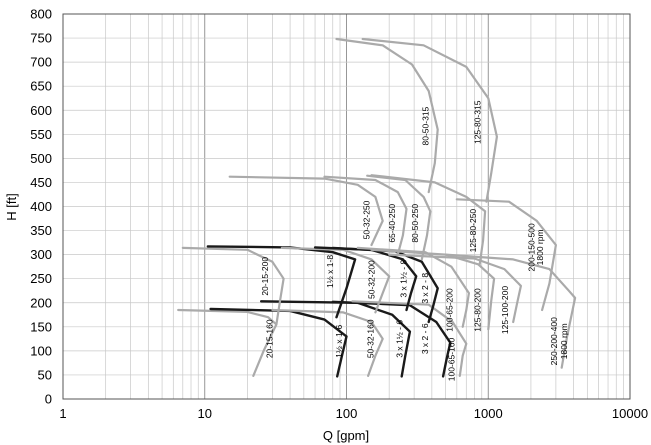  I want to click on curve-label: 250-200-400, so click(554, 341).